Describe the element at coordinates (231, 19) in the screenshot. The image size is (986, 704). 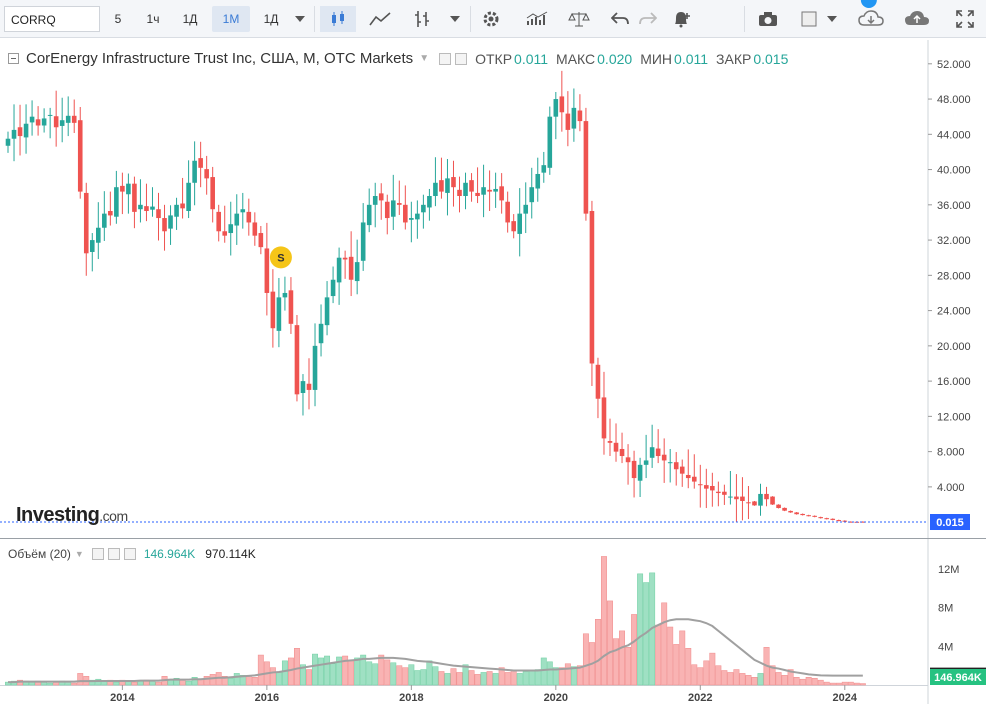
I see `interval-1m: 1М` at that location.